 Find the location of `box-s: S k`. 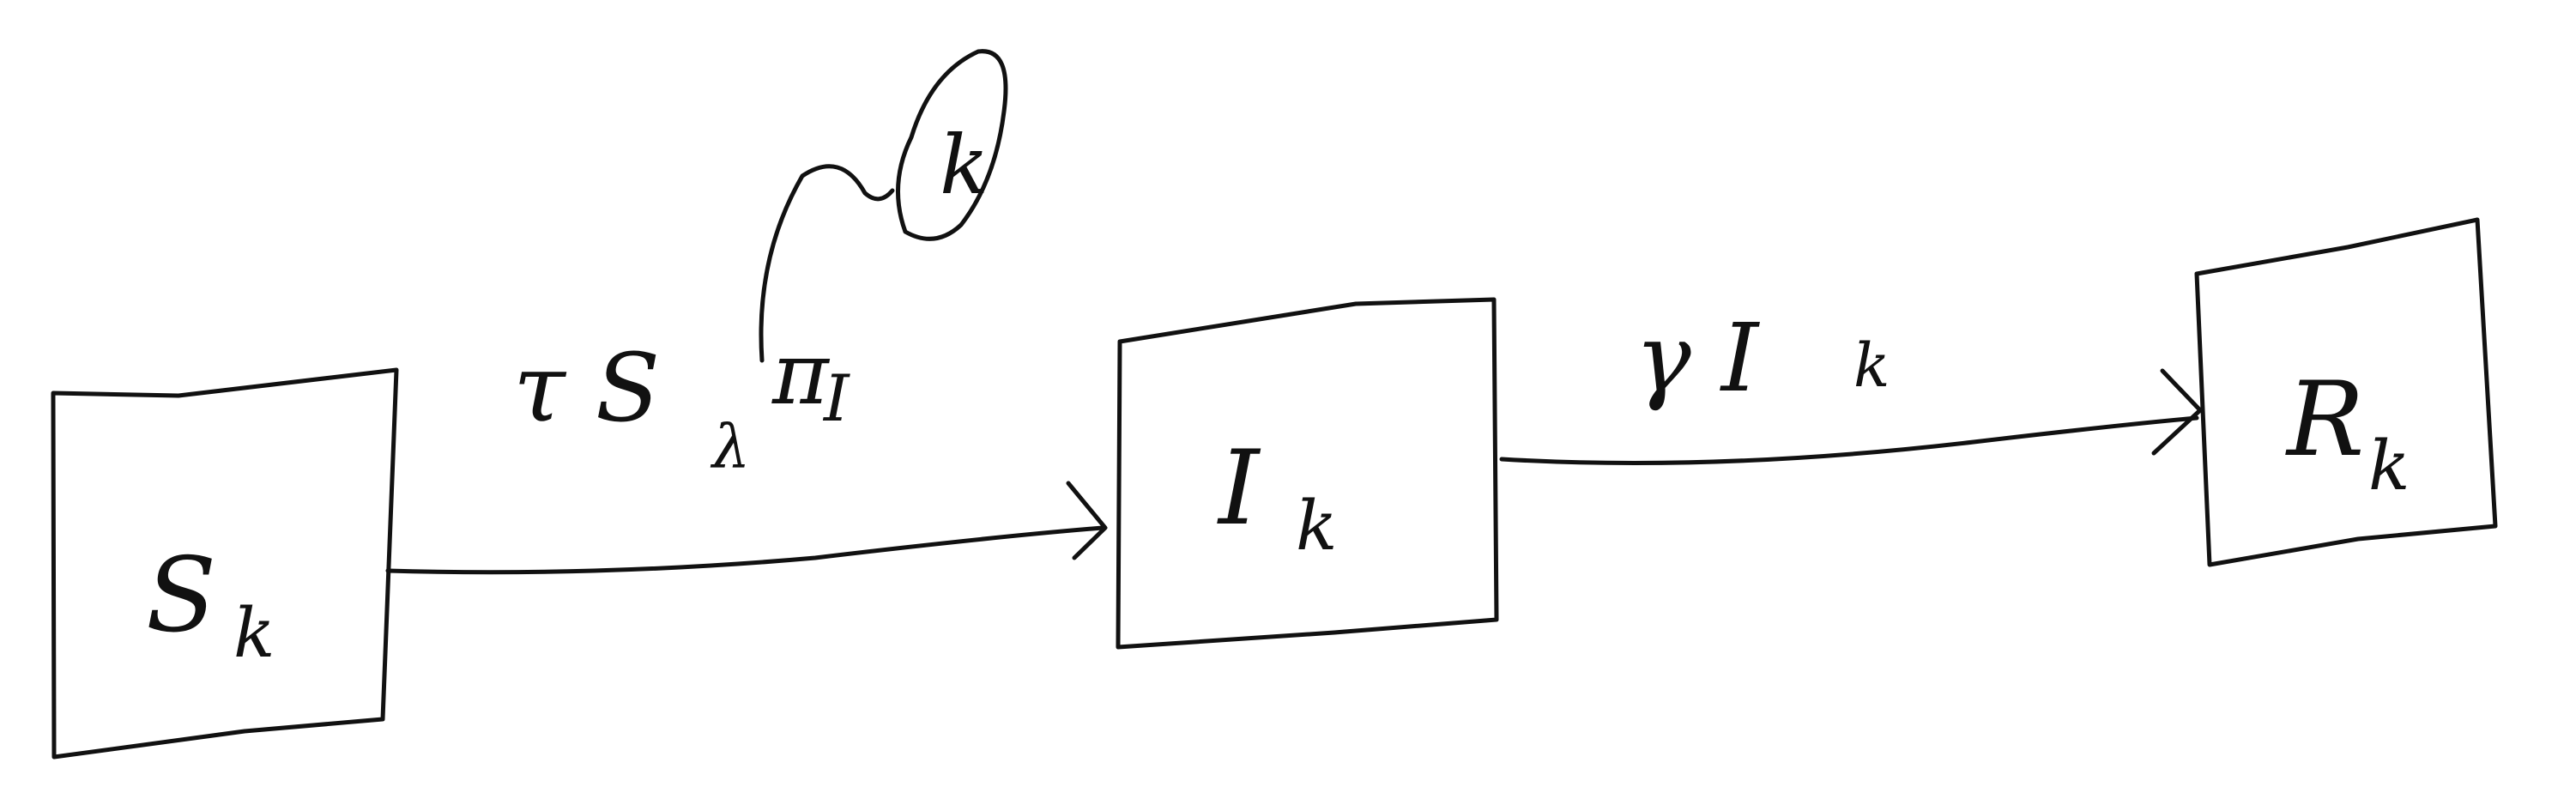

box-s: S k is located at coordinates (225, 563).